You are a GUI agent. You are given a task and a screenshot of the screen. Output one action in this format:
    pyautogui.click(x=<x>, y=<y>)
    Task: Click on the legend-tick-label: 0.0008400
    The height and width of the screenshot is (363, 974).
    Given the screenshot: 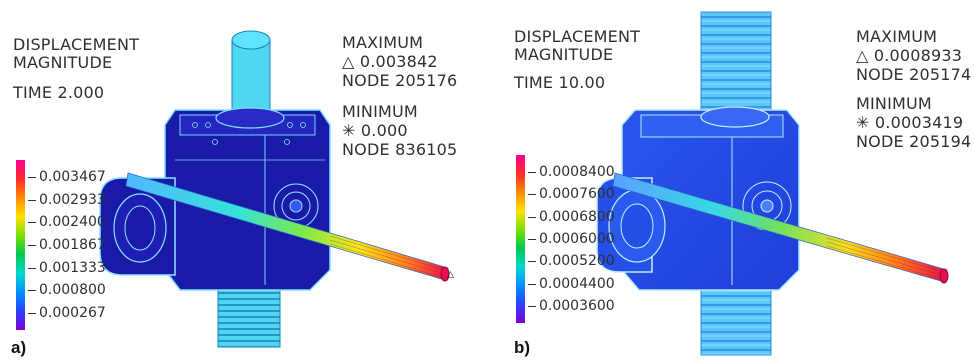 What is the action you would take?
    pyautogui.click(x=577, y=171)
    